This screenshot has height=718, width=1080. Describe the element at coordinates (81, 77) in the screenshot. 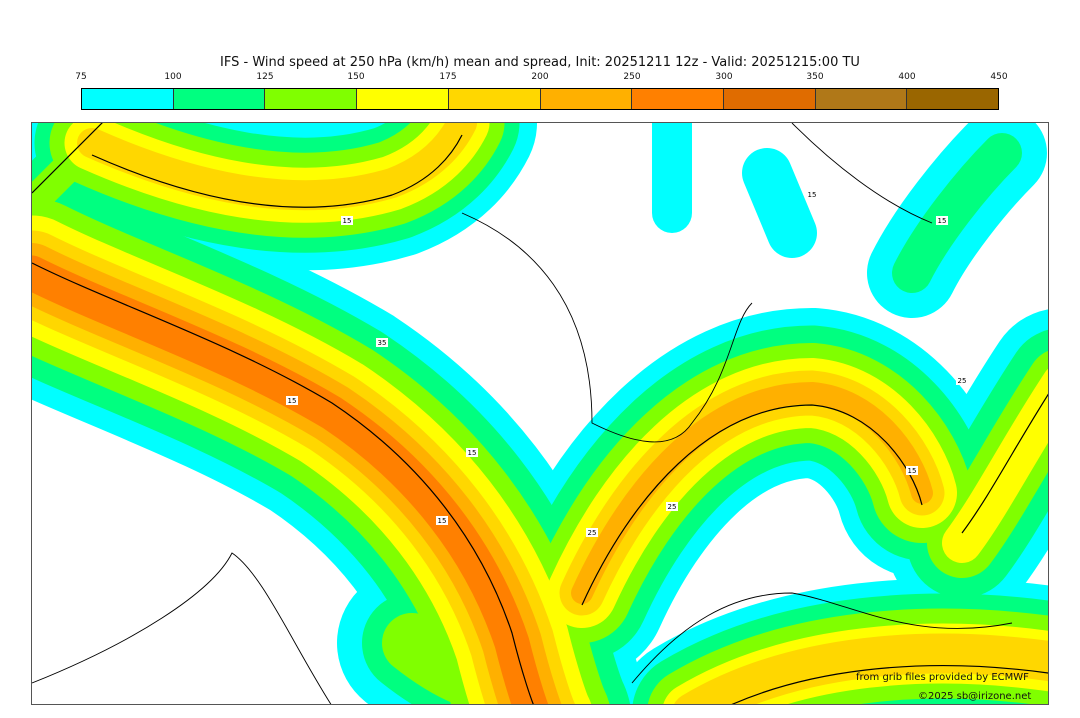

I see `legend-tick: 75` at that location.